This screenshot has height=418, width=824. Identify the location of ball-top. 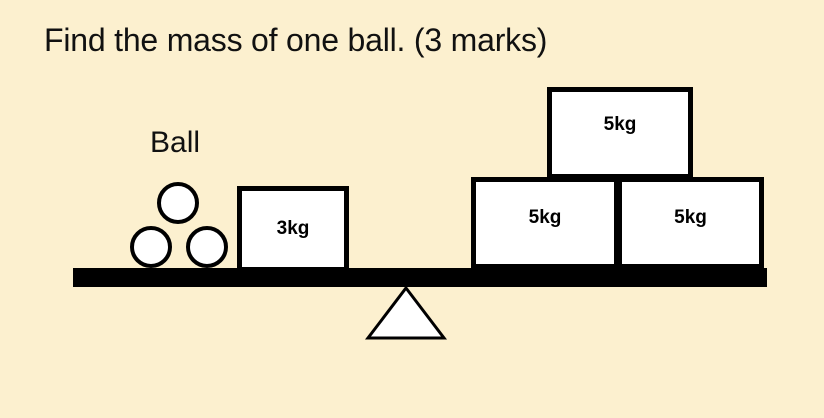
(178, 203).